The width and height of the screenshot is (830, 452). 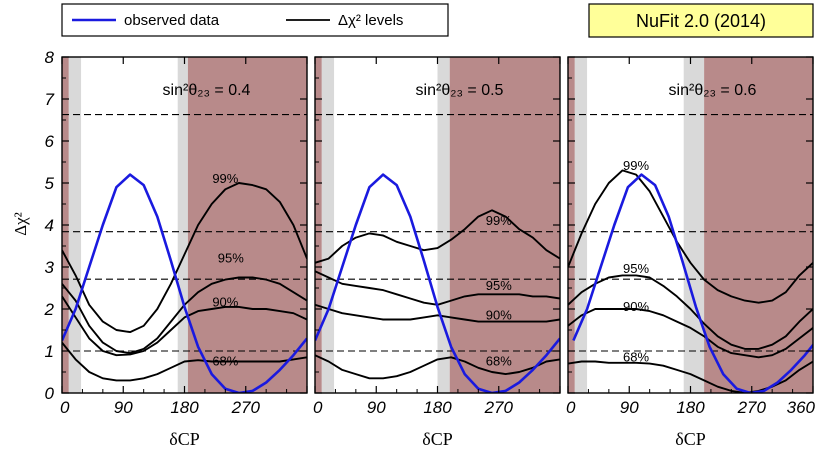 I want to click on legend: observed data Δχ² levels, so click(x=255, y=20).